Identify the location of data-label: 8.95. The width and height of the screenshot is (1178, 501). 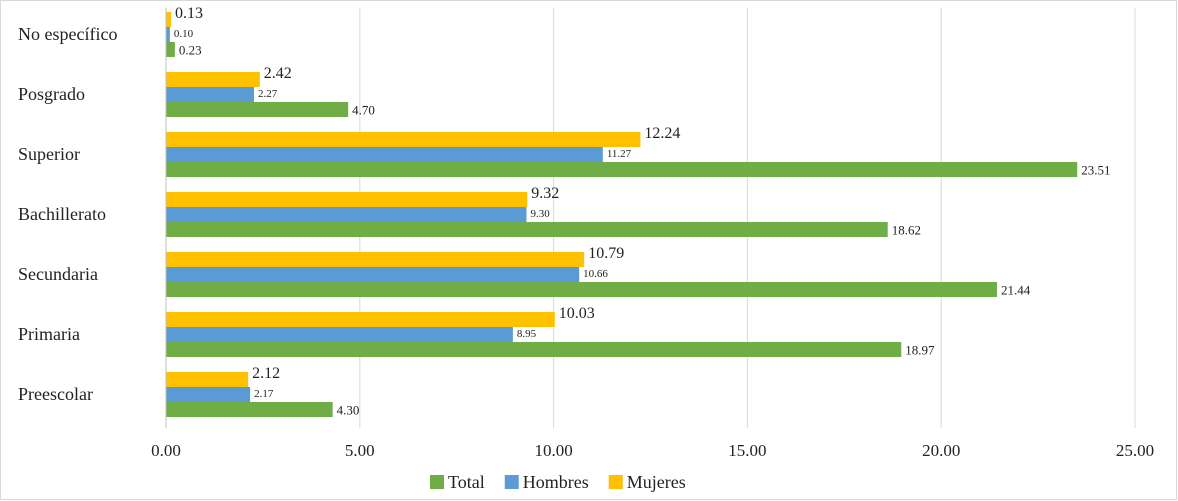
(527, 334).